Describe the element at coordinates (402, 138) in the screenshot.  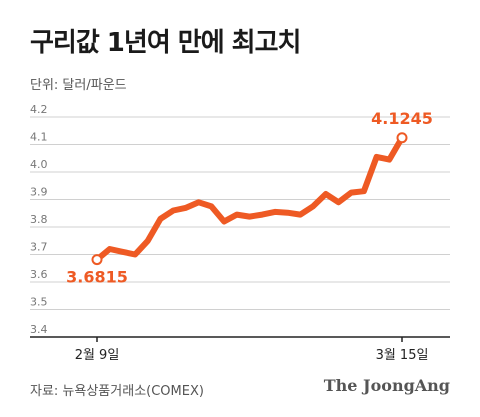
I see `end-point-marker` at that location.